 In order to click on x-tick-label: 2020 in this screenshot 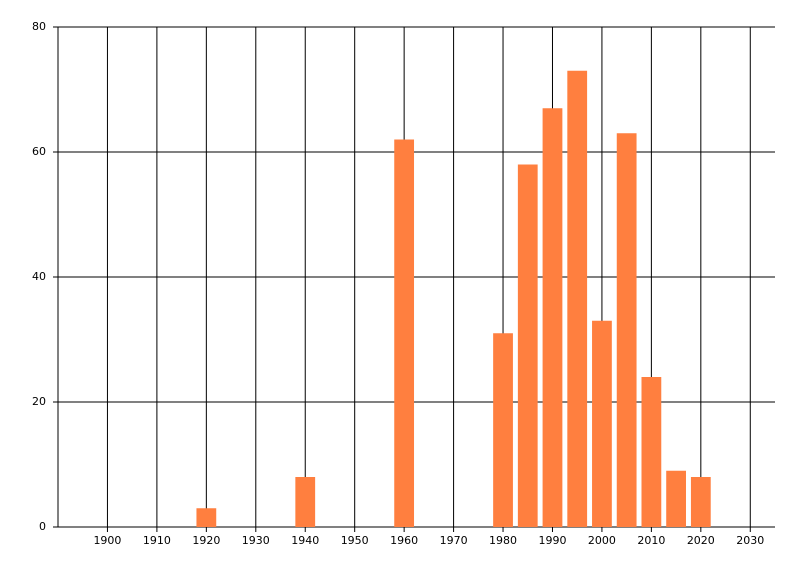, I will do `click(701, 540)`.